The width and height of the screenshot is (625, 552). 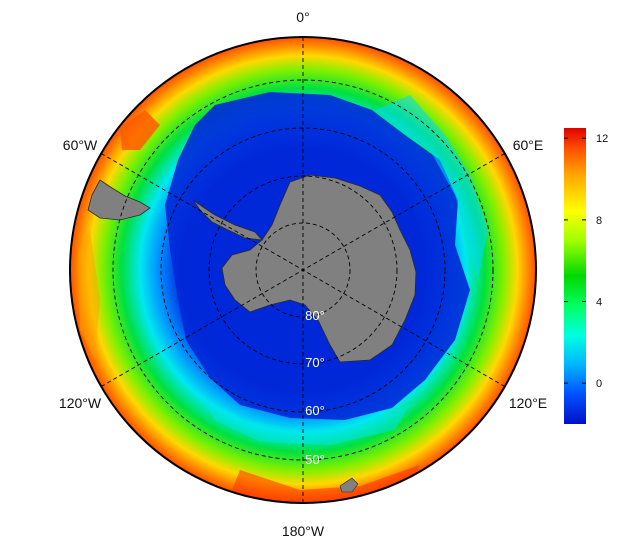 I want to click on lon-label-60w: 60°W, so click(x=80, y=145).